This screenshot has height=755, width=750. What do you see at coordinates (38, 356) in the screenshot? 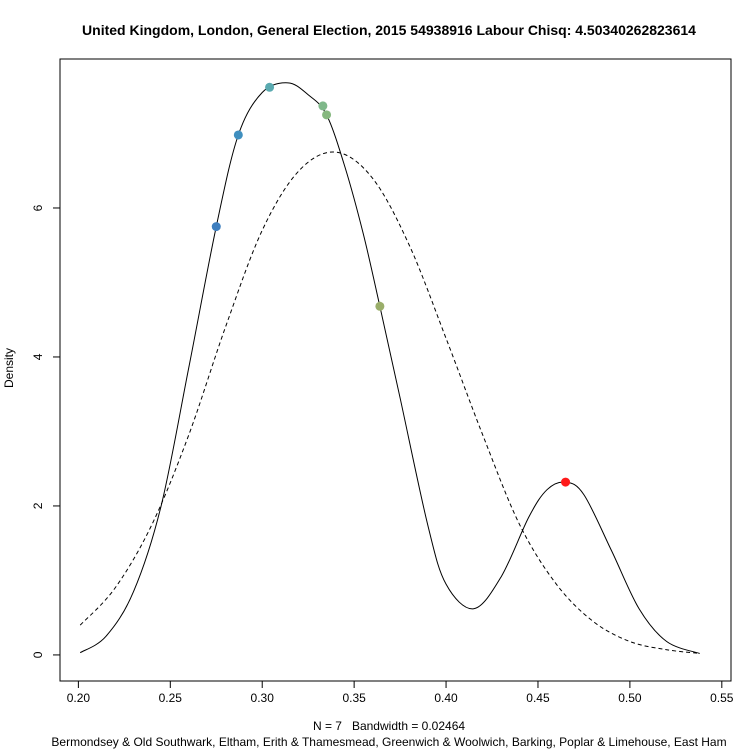
I see `y-tick-label: 4` at bounding box center [38, 356].